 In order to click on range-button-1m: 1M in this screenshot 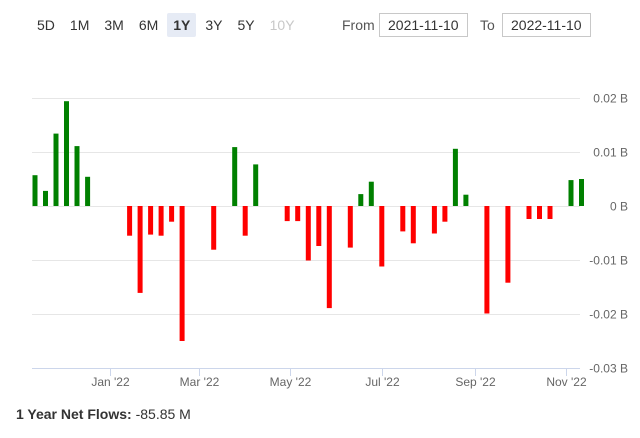, I will do `click(79, 25)`.